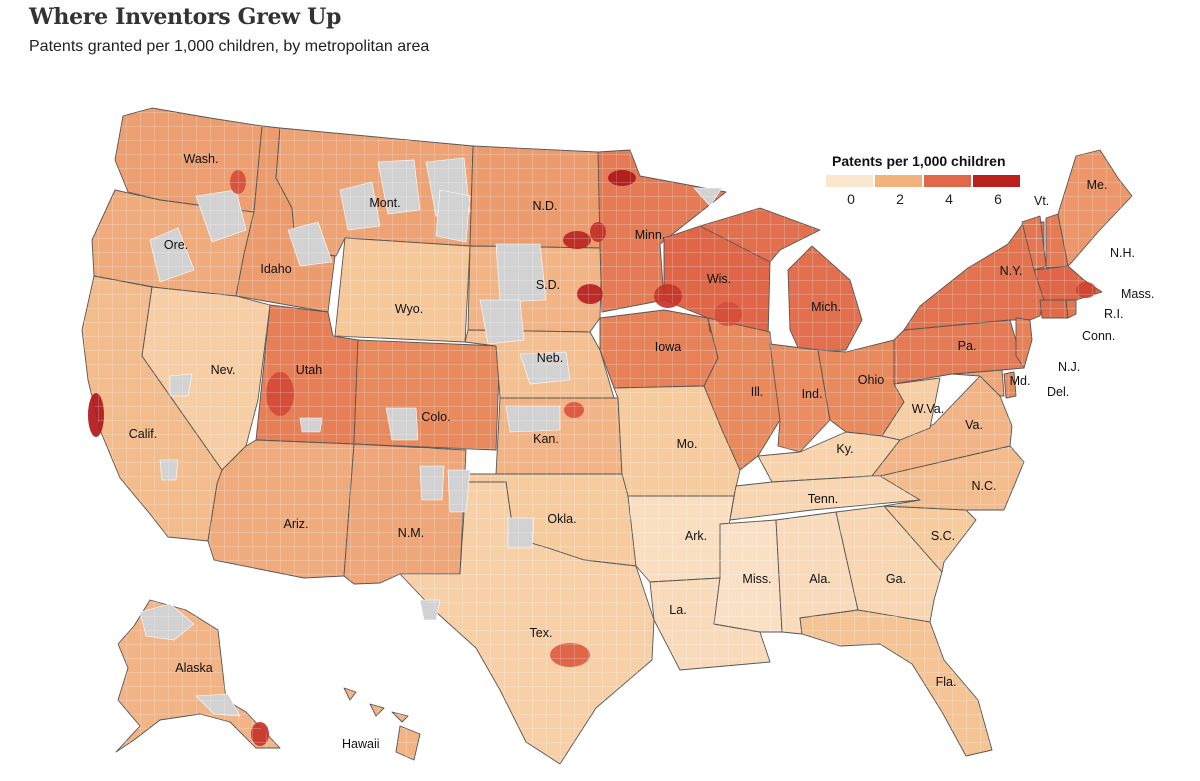 This screenshot has width=1200, height=781. What do you see at coordinates (281, 509) in the screenshot?
I see `county-grid-az` at bounding box center [281, 509].